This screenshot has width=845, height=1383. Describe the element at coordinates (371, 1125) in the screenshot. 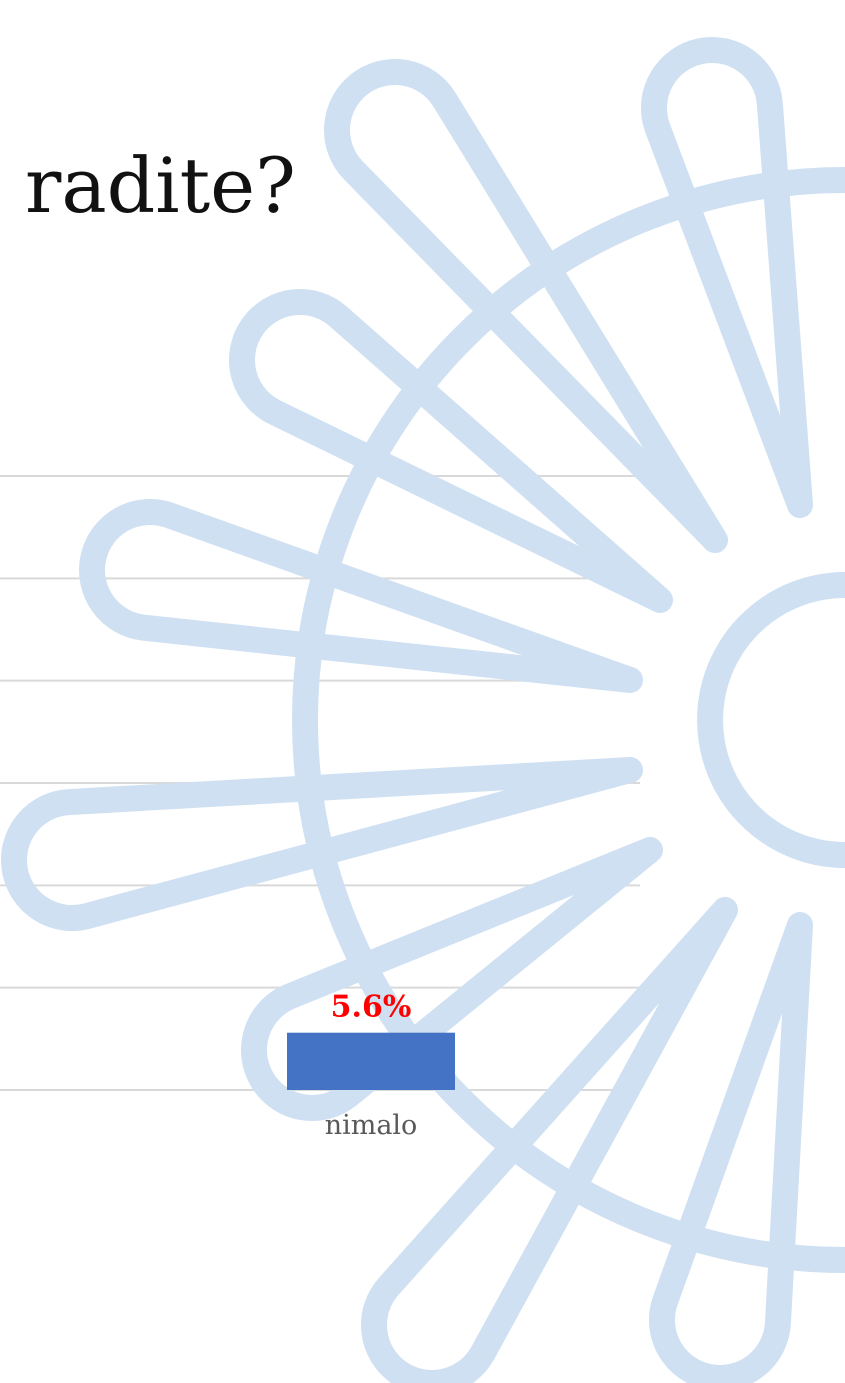

I see `x-tick-label: nimalo` at that location.